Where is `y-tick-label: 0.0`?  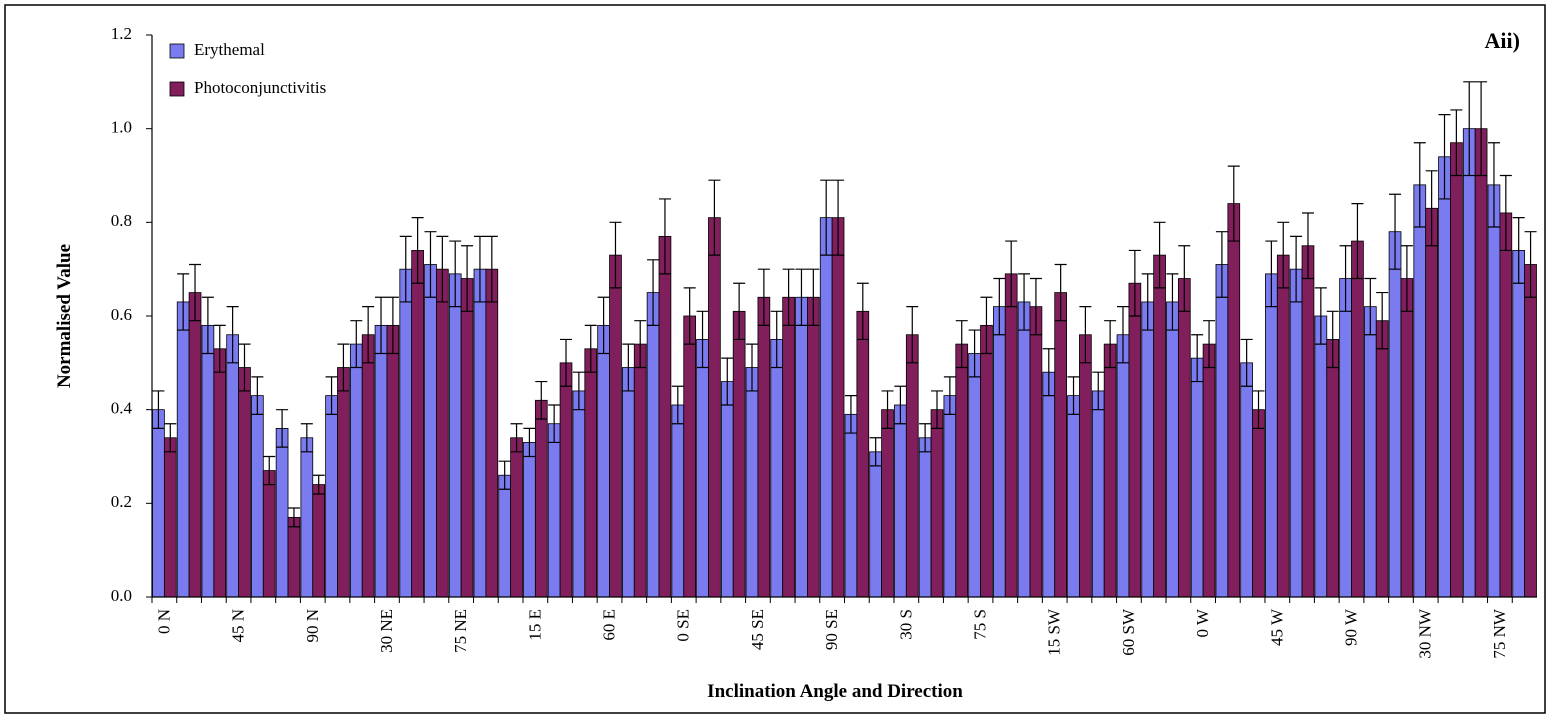
y-tick-label: 0.0 is located at coordinates (121, 595).